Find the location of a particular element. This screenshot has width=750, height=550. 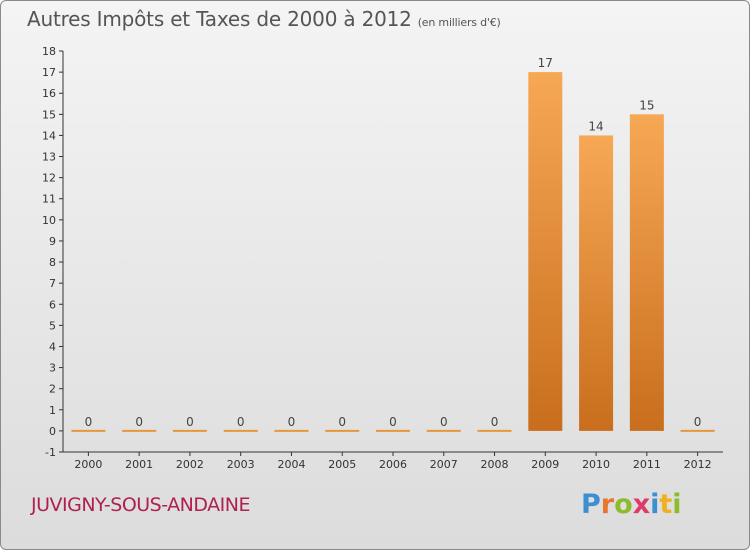

x-tick-label: 2006 is located at coordinates (393, 464).